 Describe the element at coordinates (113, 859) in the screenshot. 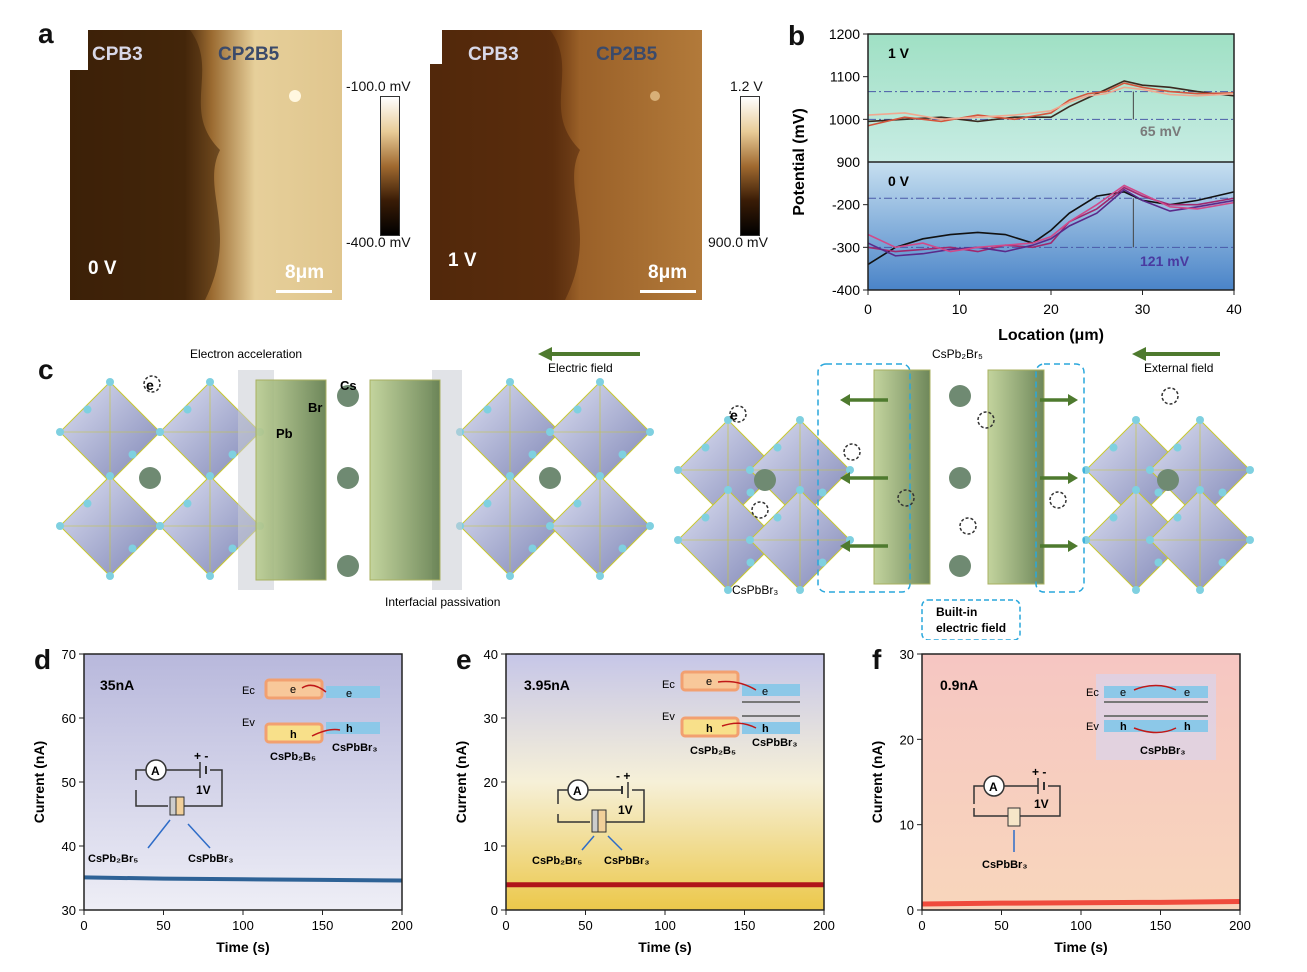

I see `d-circuit-left-label: CsPb₂Br₅` at that location.